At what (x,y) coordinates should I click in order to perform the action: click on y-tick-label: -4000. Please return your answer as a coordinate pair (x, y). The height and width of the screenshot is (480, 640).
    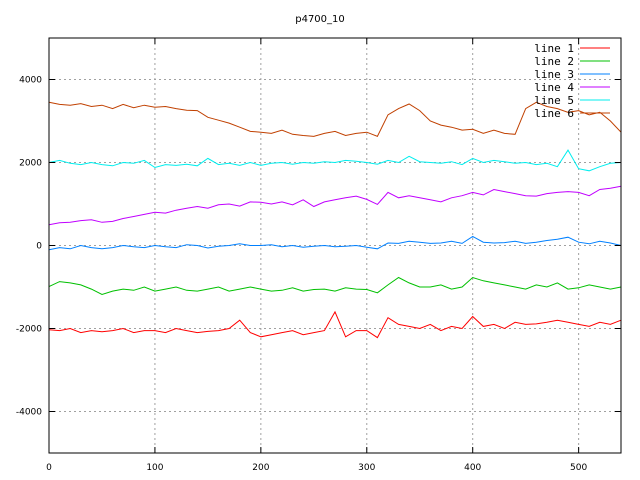
    Looking at the image, I should click on (29, 413).